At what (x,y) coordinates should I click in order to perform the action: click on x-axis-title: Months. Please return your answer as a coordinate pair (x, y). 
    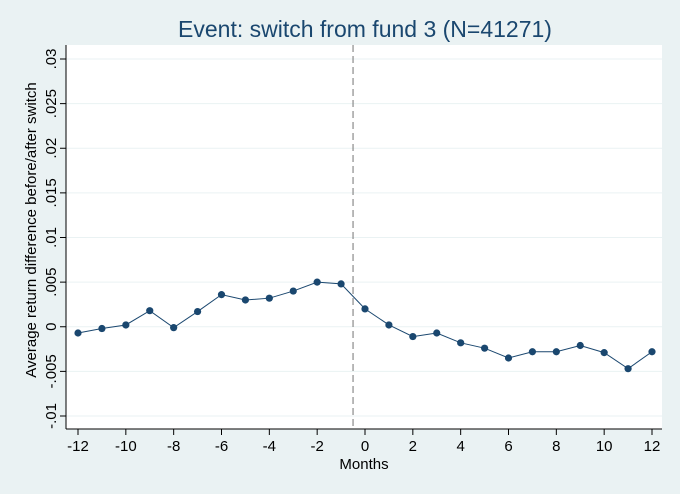
    Looking at the image, I should click on (363, 464).